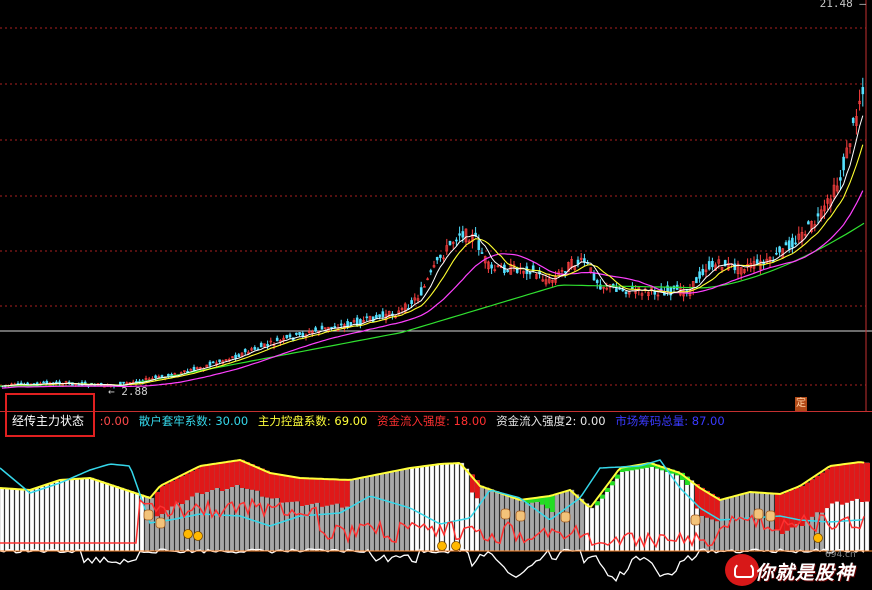 This screenshot has width=872, height=590. What do you see at coordinates (742, 570) in the screenshot?
I see `bull-logo-icon` at bounding box center [742, 570].